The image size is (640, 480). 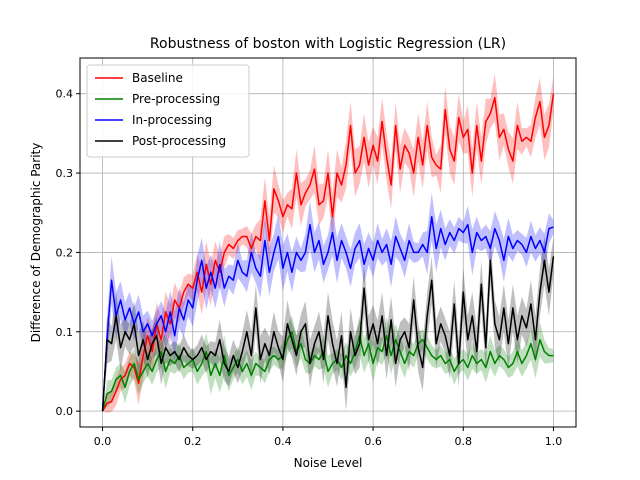 I want to click on x-tick-label: 0.2, so click(x=193, y=441).